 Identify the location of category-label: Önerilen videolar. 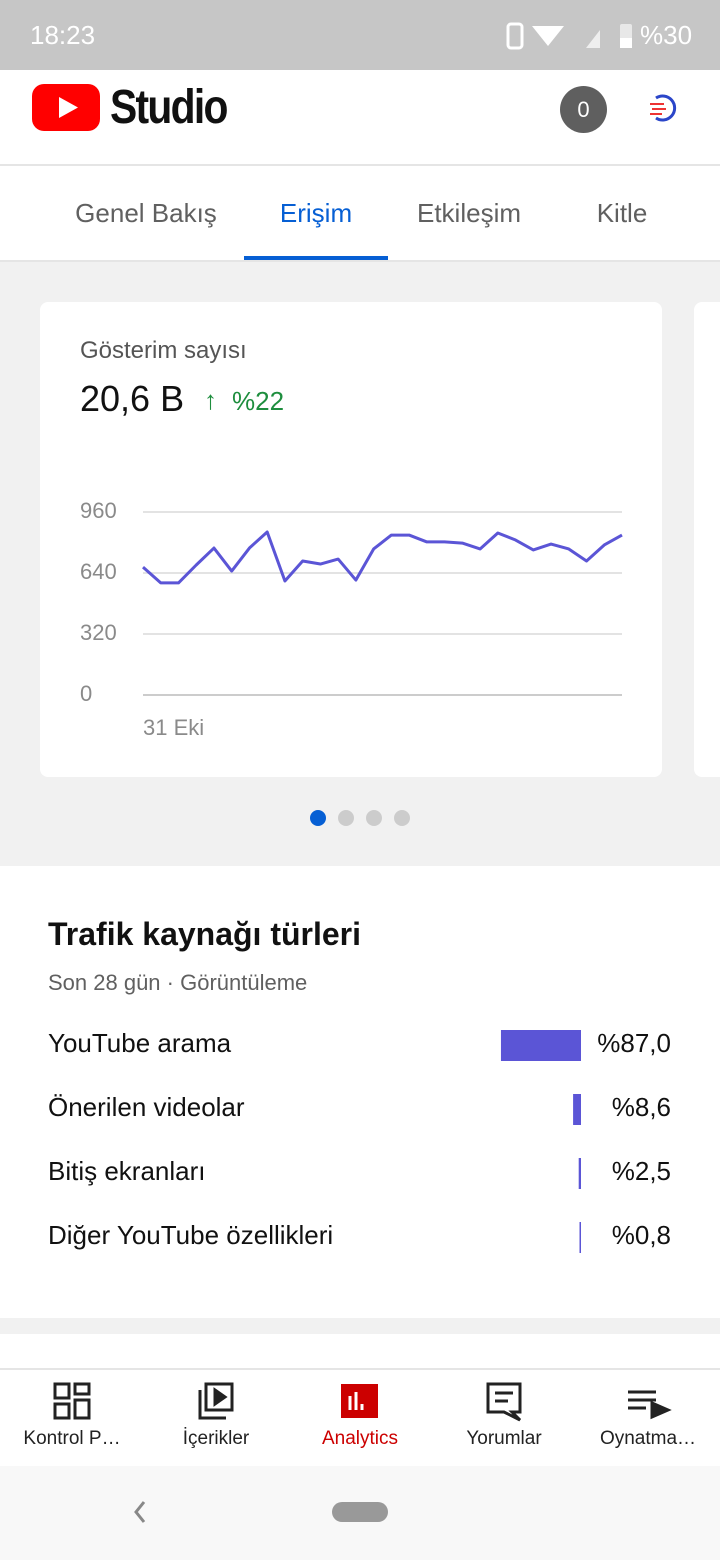
(146, 1107).